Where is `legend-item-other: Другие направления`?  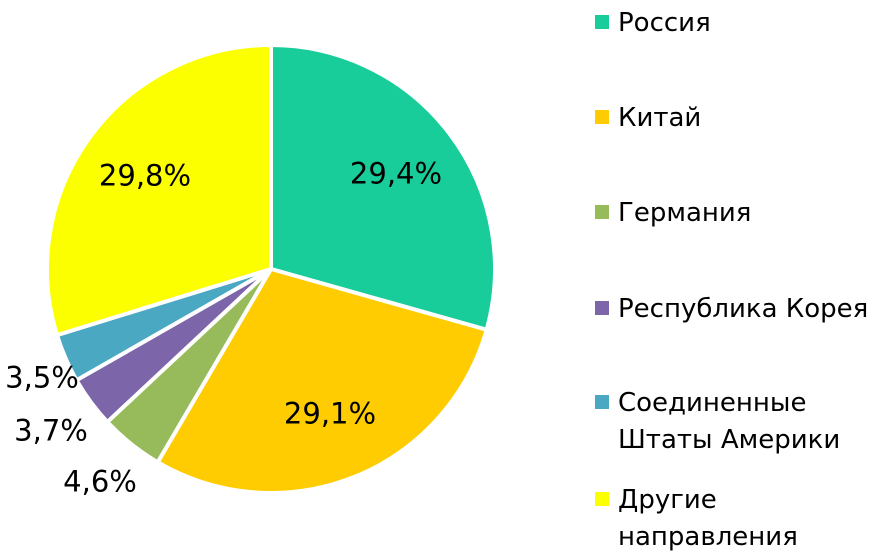
legend-item-other: Другие направления is located at coordinates (737, 519).